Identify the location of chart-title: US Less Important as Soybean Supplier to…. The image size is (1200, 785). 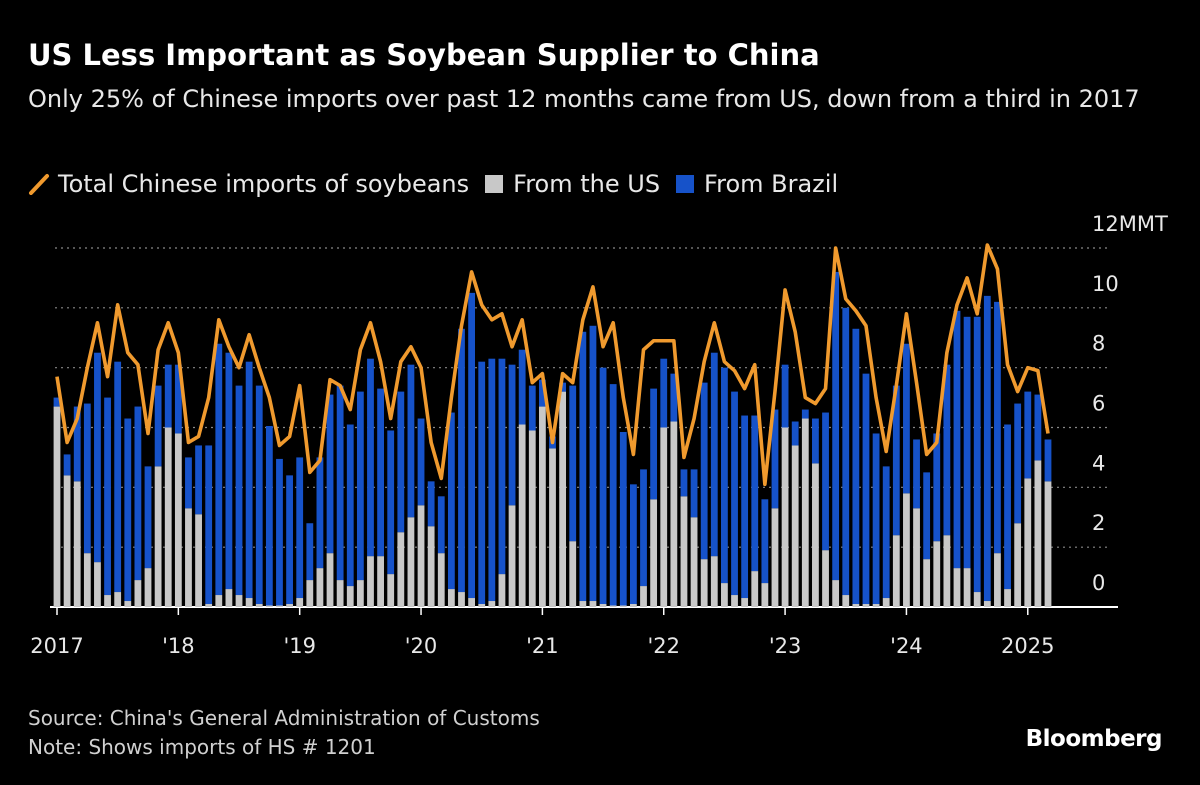
(424, 55).